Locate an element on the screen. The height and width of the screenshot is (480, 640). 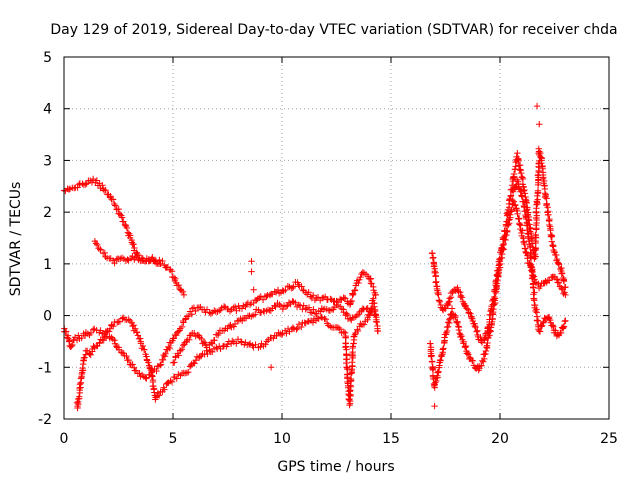
y-tick-label: 2 is located at coordinates (47, 213).